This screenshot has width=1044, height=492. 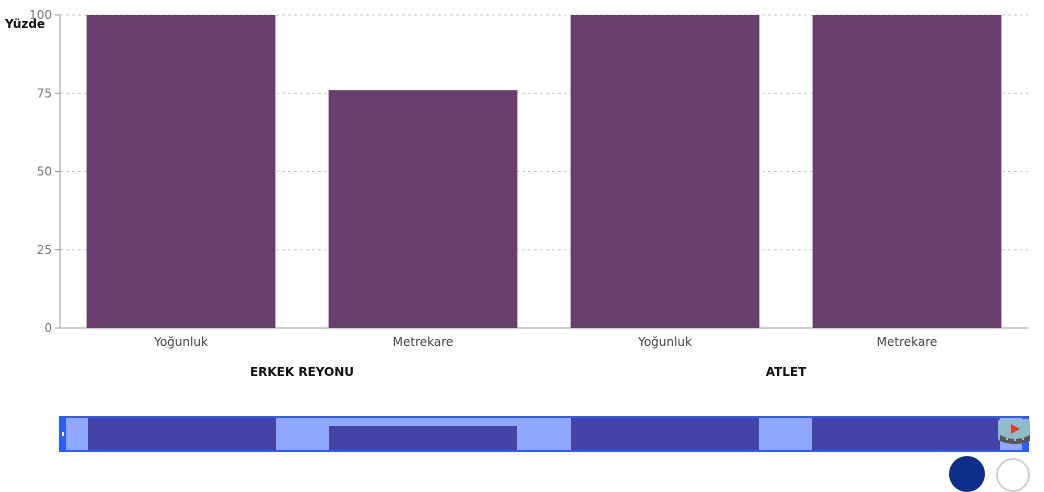 What do you see at coordinates (786, 372) in the screenshot?
I see `group-label: ATLET` at bounding box center [786, 372].